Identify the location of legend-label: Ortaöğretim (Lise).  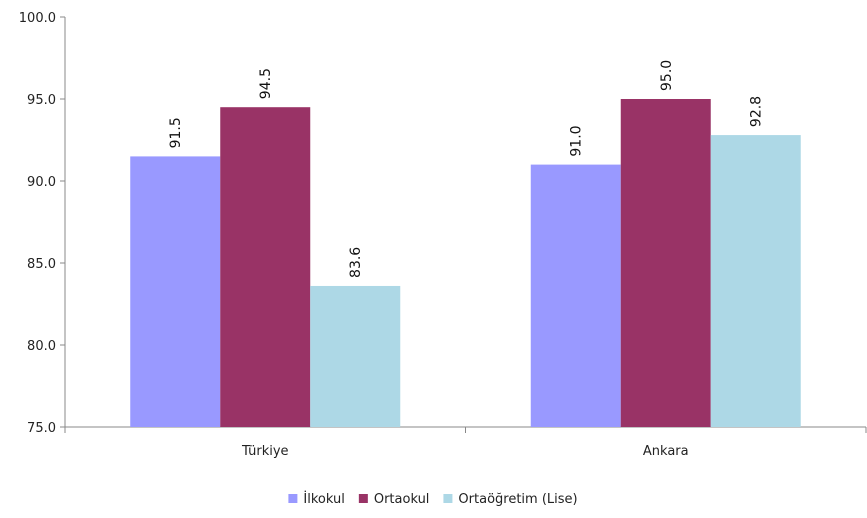
(517, 499).